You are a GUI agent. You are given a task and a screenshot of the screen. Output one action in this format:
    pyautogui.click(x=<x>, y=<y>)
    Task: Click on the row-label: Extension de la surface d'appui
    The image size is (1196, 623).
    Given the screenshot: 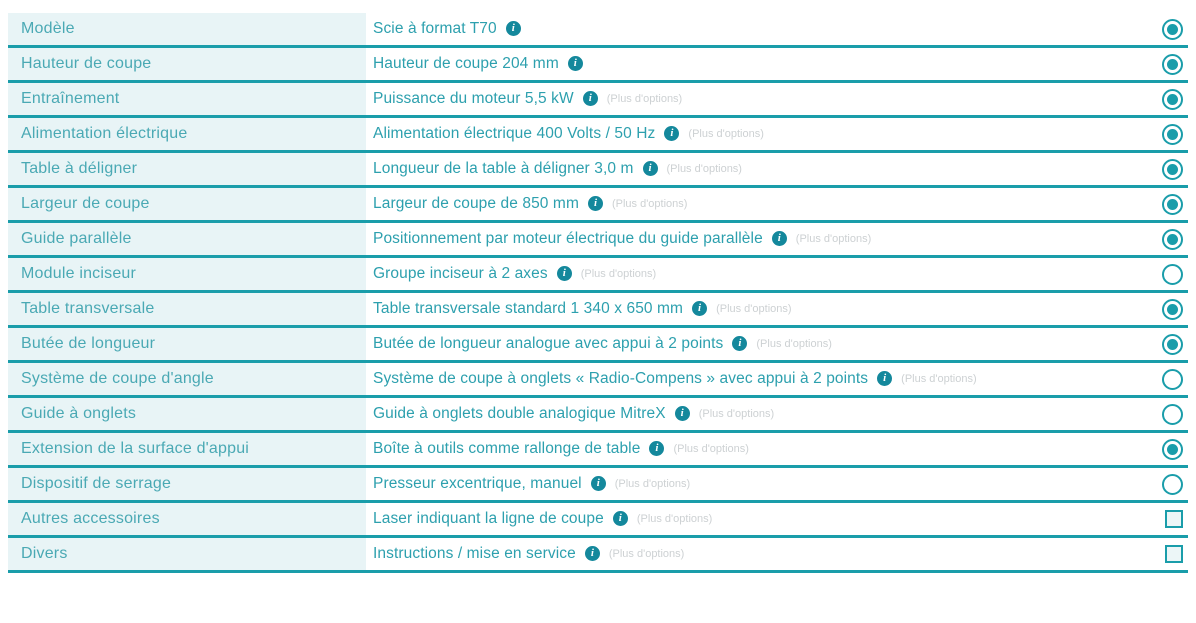 What is the action you would take?
    pyautogui.click(x=135, y=448)
    